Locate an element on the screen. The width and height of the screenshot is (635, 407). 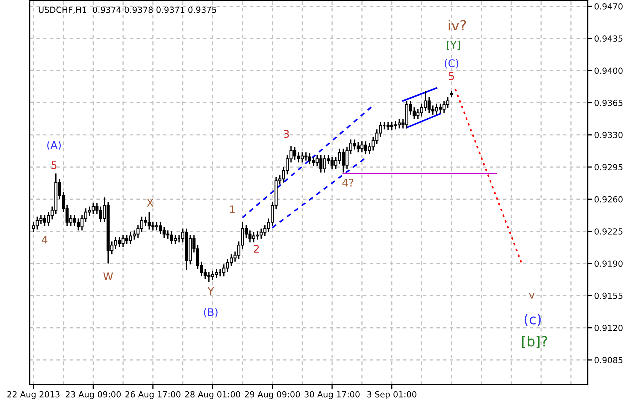
annotation: v is located at coordinates (532, 296).